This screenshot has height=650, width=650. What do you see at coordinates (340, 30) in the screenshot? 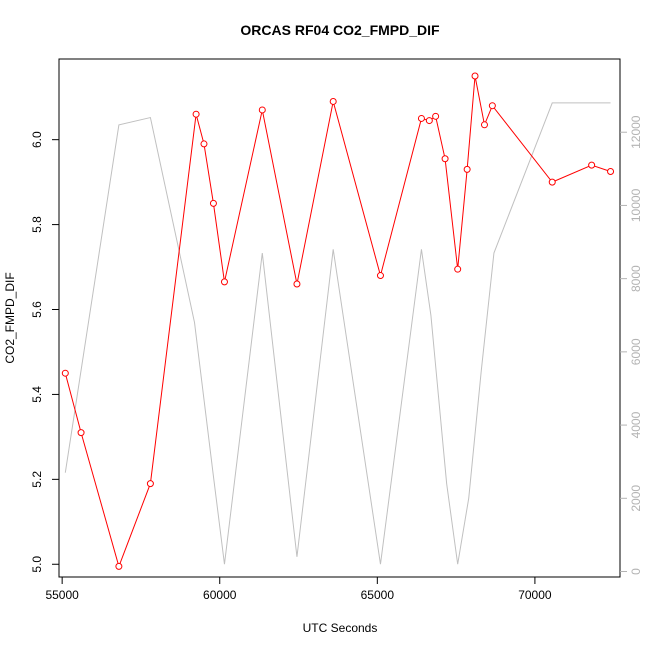
I see `chart-title: ORCAS RF04 CO2_FMPD_DIF` at bounding box center [340, 30].